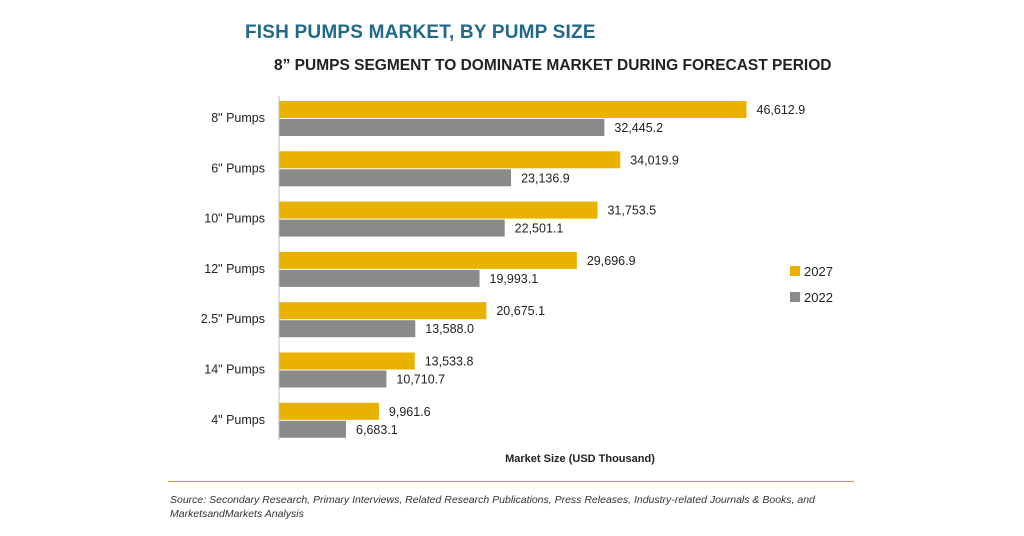 The image size is (1024, 536). I want to click on legend-item-2027: 2027, so click(811, 271).